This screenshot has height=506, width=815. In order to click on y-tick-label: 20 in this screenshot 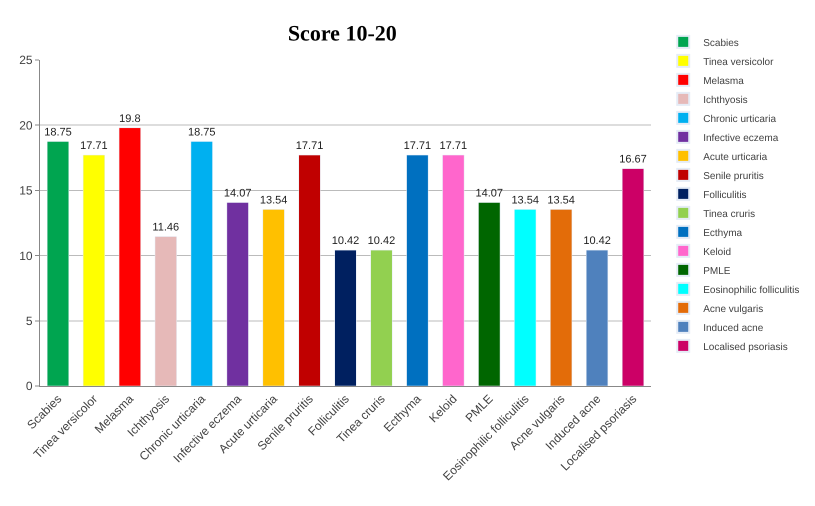, I will do `click(26, 125)`.